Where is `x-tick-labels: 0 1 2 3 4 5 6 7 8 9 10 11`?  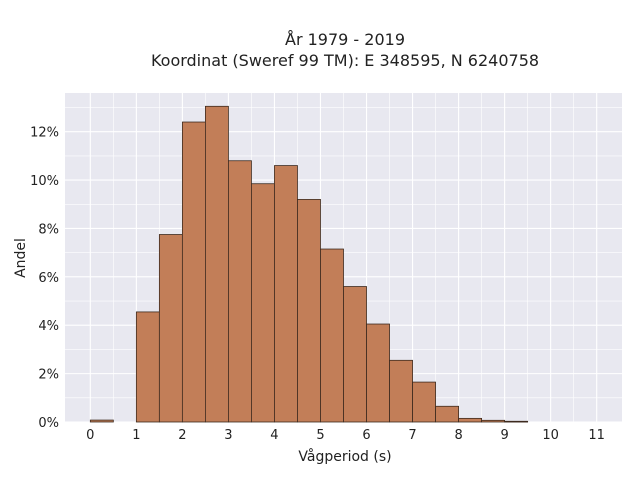
x-tick-labels: 0 1 2 3 4 5 6 7 8 9 10 11 is located at coordinates (345, 435).